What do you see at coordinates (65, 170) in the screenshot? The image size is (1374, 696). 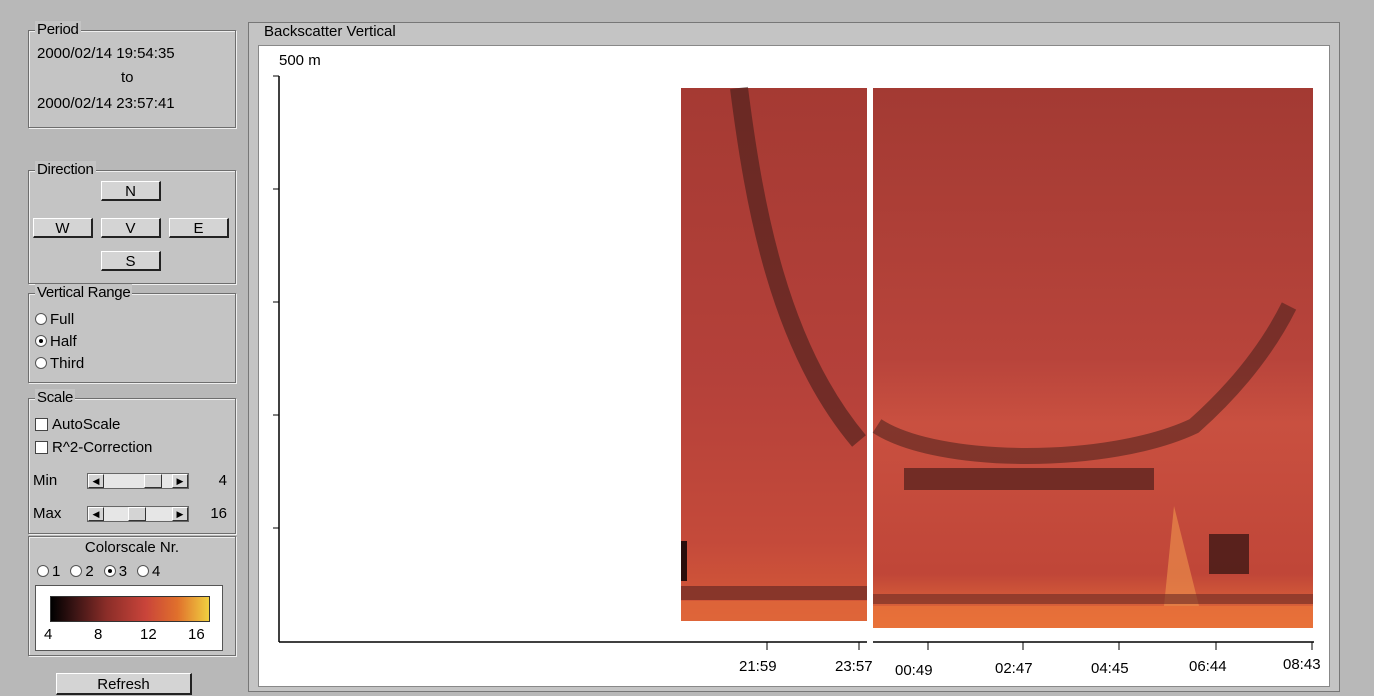 I see `direction-legend: Direction` at bounding box center [65, 170].